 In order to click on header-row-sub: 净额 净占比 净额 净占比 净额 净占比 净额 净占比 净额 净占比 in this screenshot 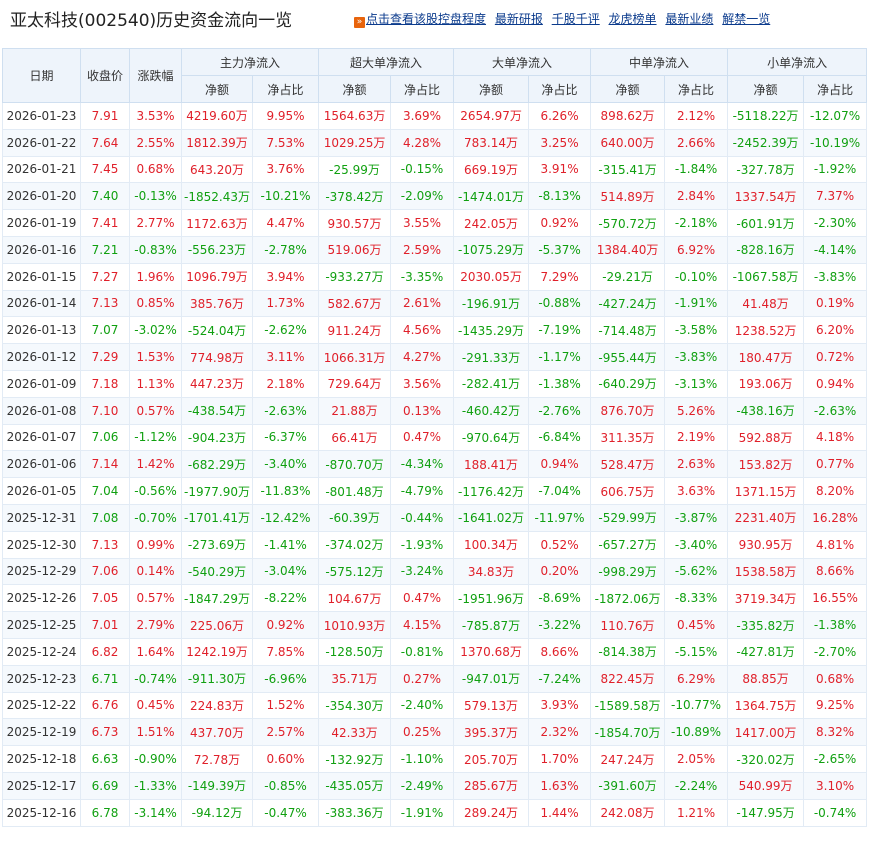, I will do `click(435, 89)`.